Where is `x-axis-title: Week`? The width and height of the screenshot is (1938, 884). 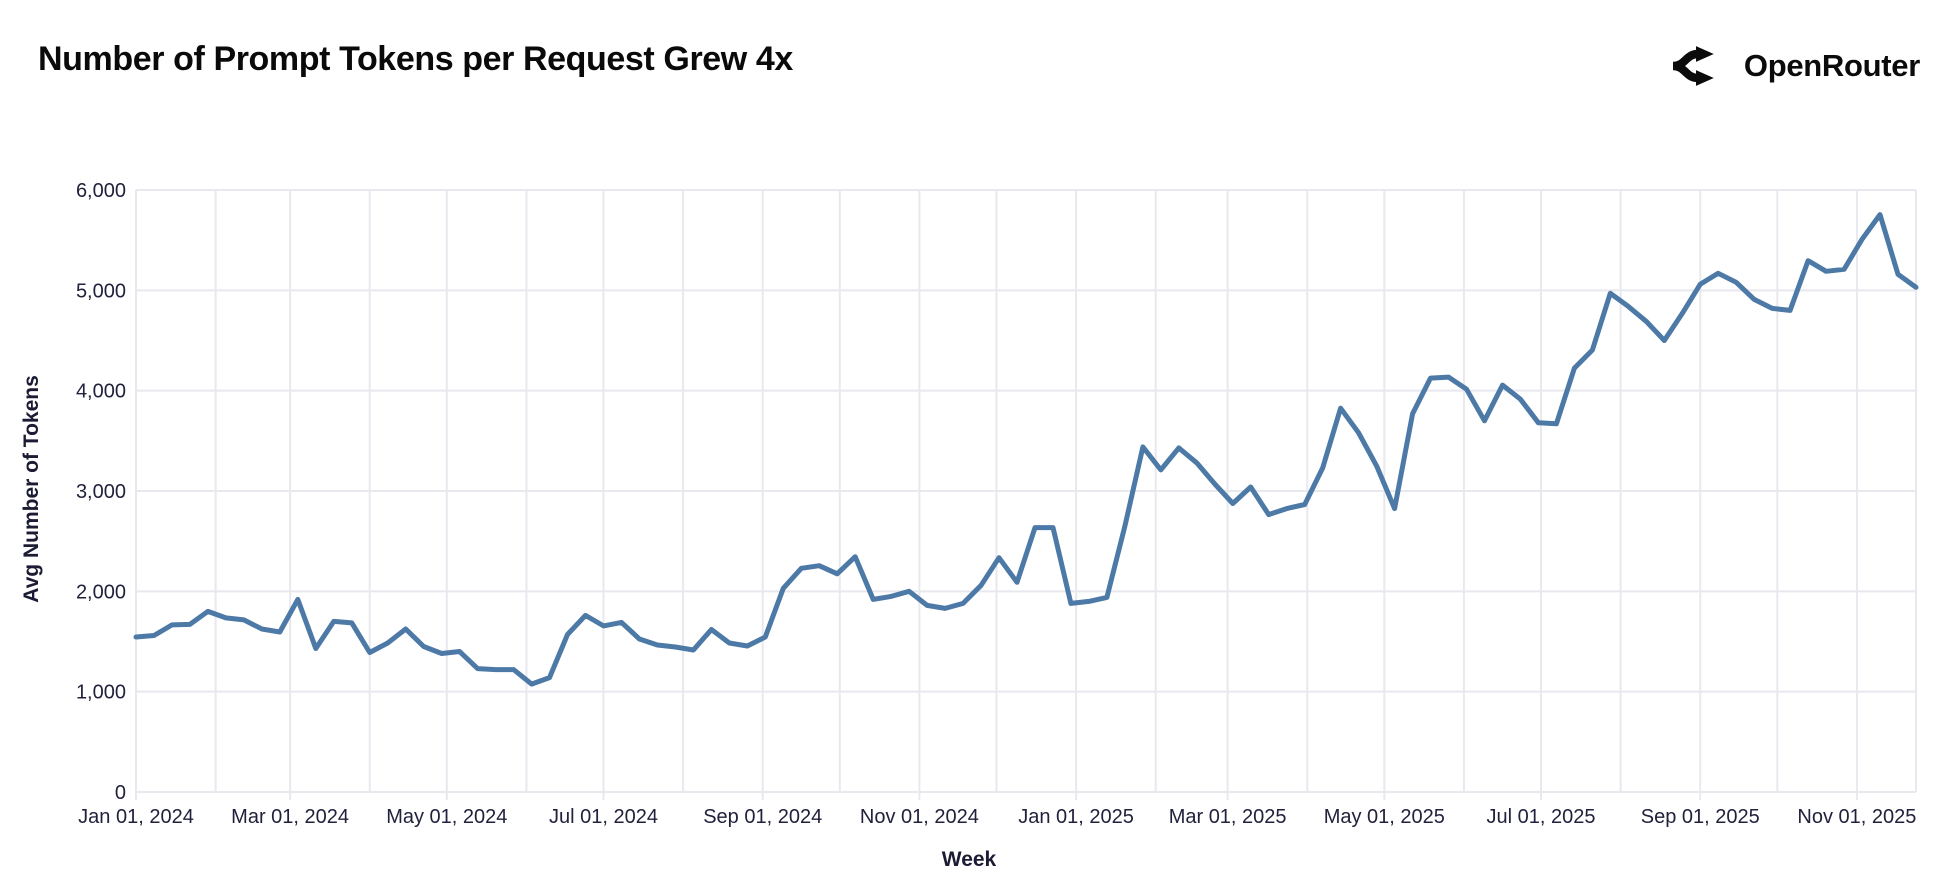 x-axis-title: Week is located at coordinates (969, 859).